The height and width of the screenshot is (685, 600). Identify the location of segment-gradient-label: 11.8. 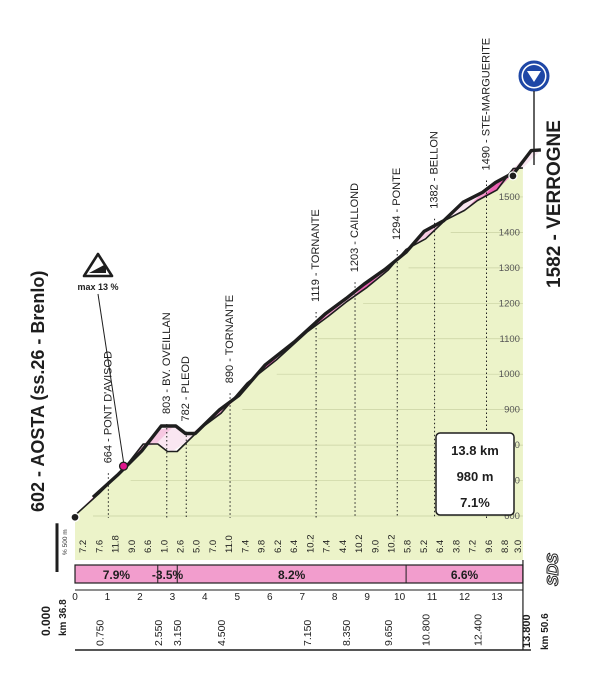
(116, 544).